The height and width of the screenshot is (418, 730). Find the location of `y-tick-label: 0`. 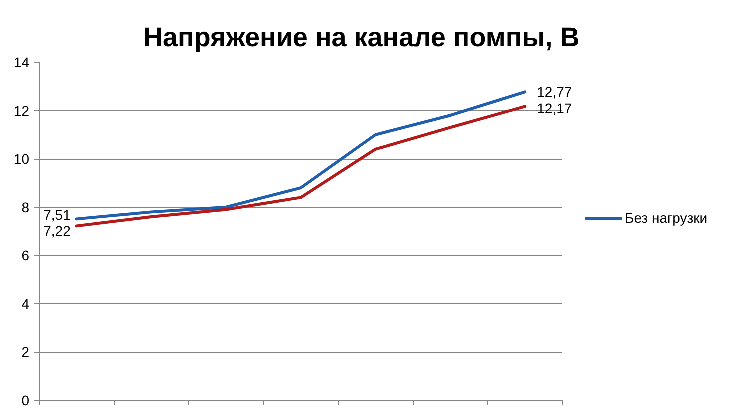

y-tick-label: 0 is located at coordinates (26, 400).